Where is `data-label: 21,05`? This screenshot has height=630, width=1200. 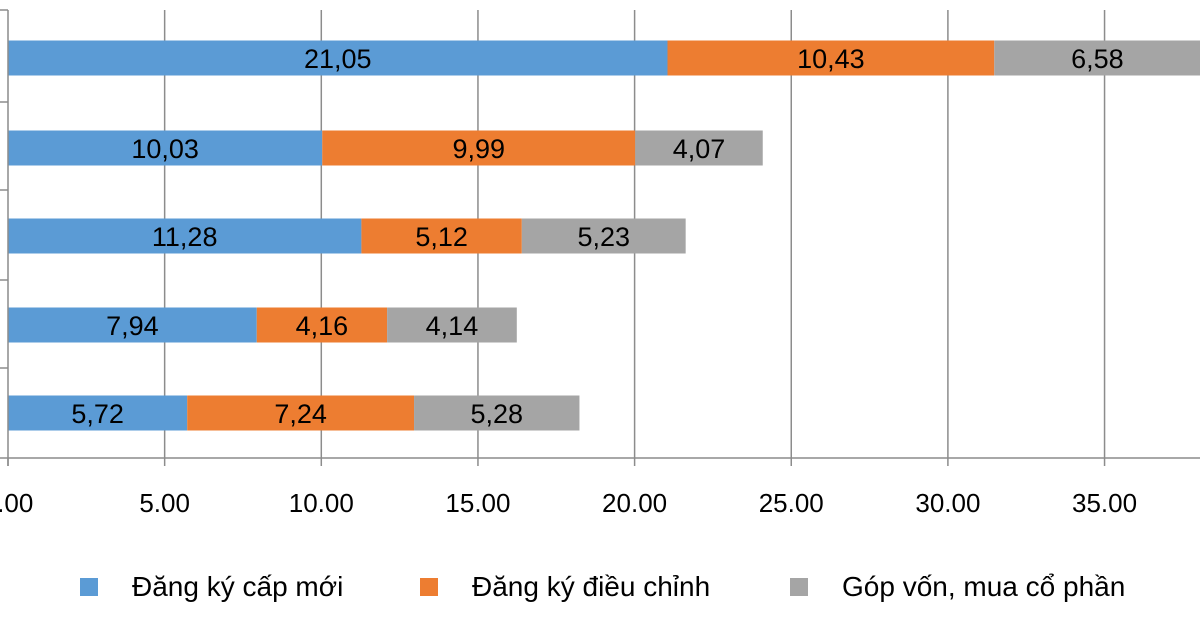
data-label: 21,05 is located at coordinates (338, 59).